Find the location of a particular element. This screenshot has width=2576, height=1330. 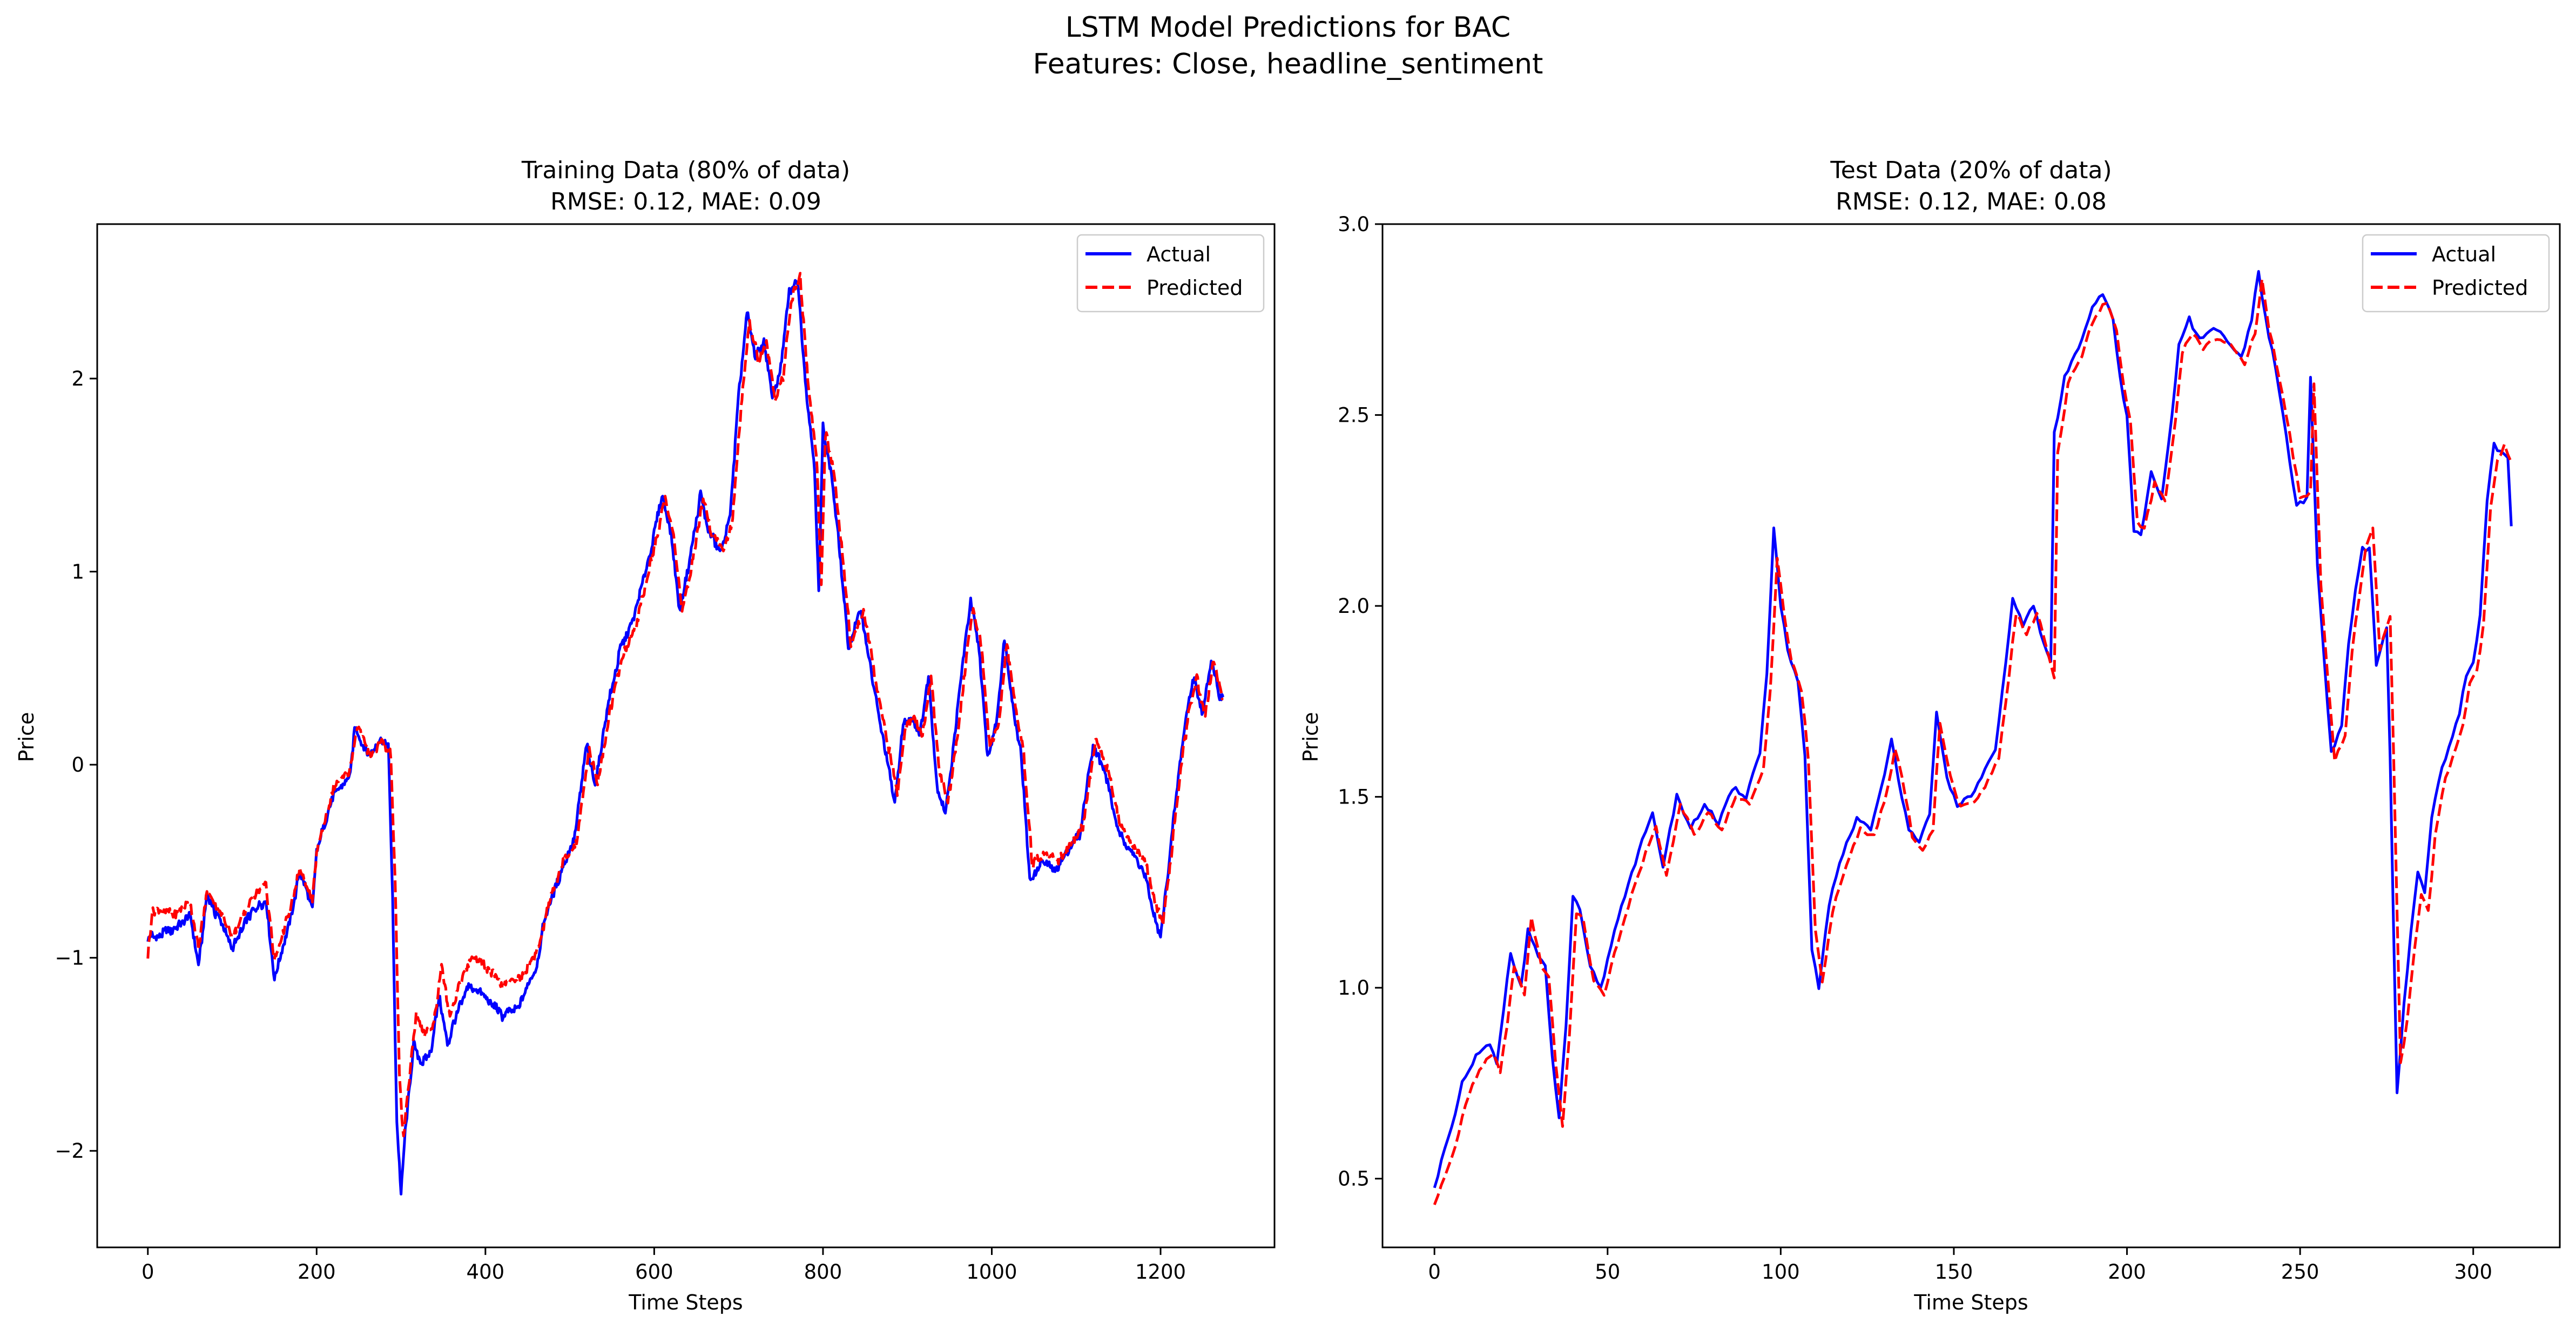

test-xtick-label: 300 is located at coordinates (2473, 1272).